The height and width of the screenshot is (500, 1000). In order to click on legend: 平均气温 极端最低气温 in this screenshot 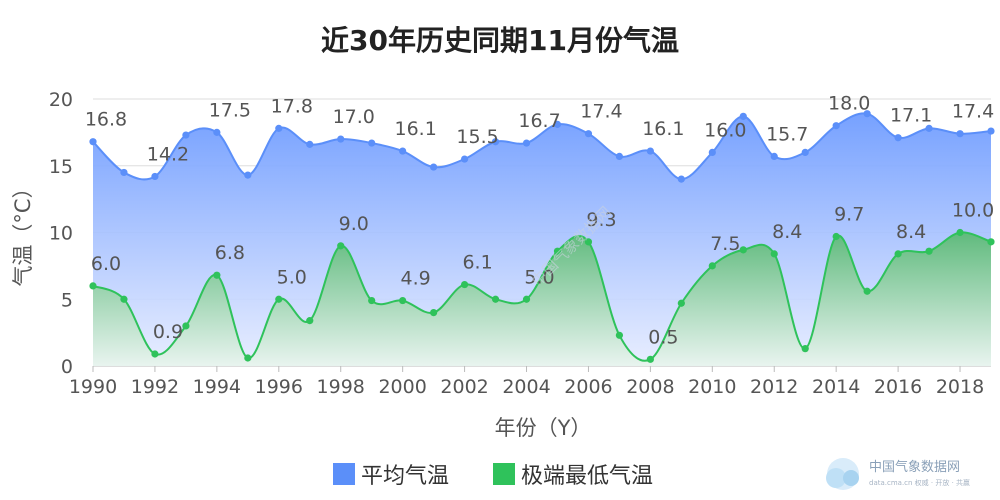, I will do `click(493, 476)`.